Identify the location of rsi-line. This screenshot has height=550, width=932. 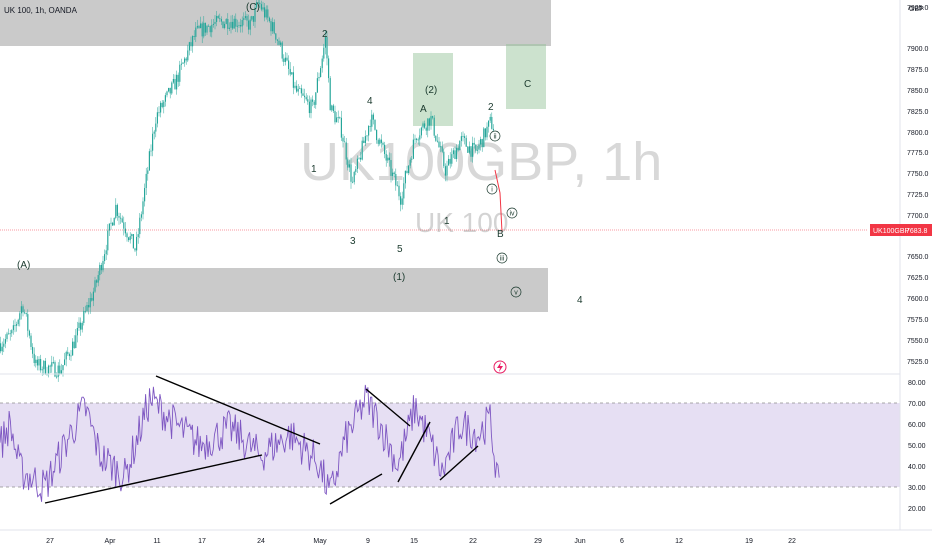
(250, 443).